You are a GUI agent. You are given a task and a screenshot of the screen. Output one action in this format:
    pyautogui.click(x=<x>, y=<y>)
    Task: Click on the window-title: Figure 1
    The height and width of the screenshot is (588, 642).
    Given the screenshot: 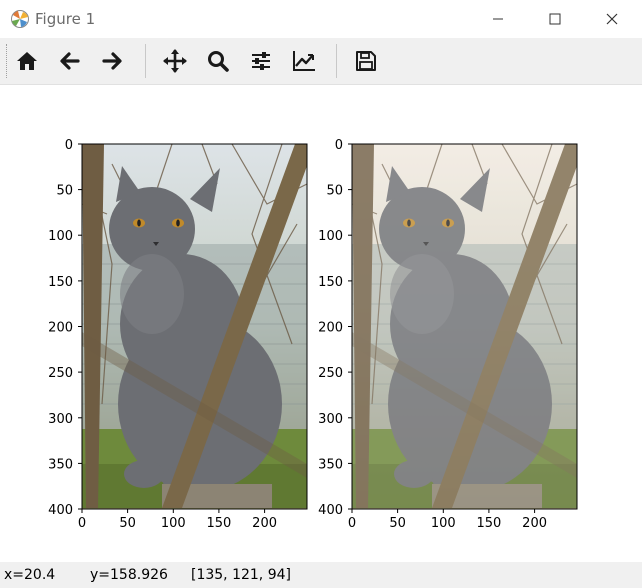 What is the action you would take?
    pyautogui.click(x=65, y=19)
    